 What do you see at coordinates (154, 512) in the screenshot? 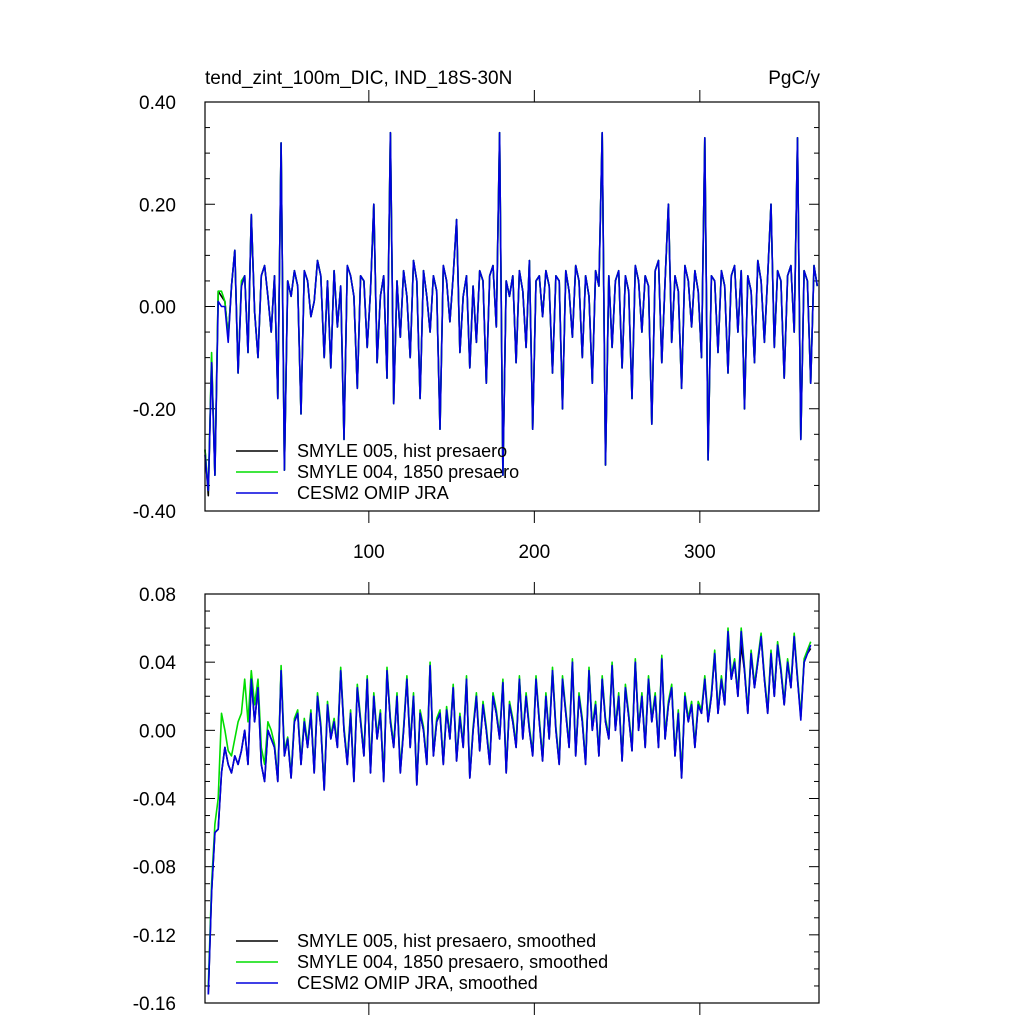
I see `y-tick-label: -0.40` at bounding box center [154, 512].